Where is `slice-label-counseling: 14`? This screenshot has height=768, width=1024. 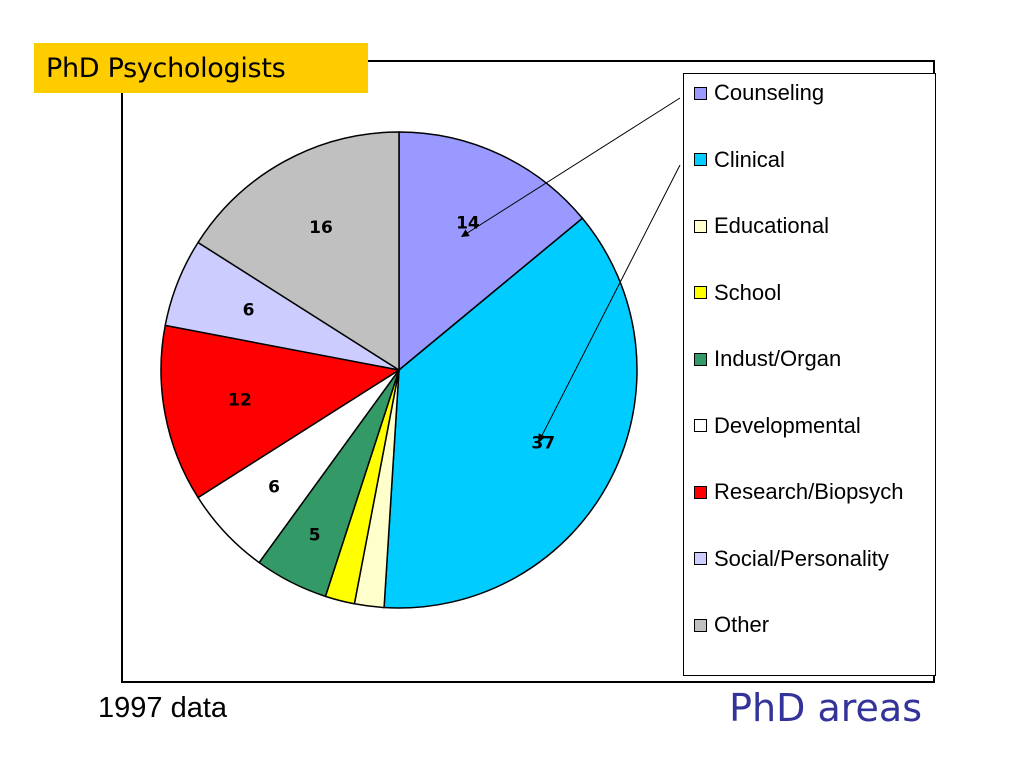 slice-label-counseling: 14 is located at coordinates (468, 224).